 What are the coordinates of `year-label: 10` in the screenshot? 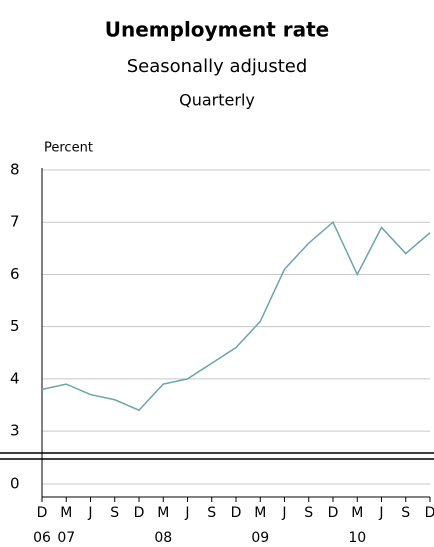 It's located at (357, 538).